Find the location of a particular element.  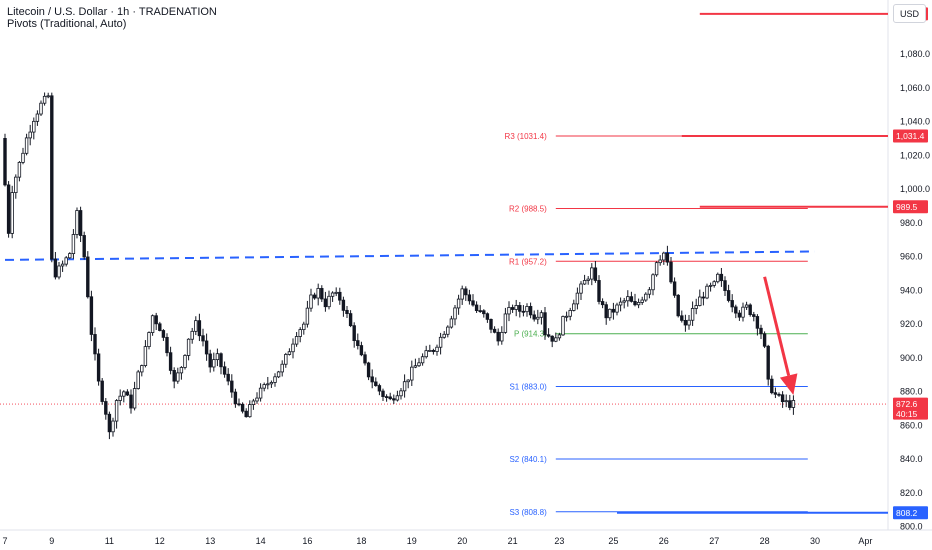

y-tick-label: 940.0 is located at coordinates (911, 290).